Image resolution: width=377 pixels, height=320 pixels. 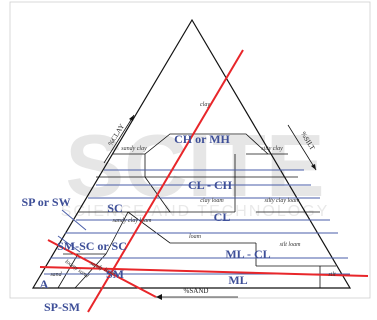 What do you see at coordinates (332, 275) in the screenshot?
I see `texture-silt: silt` at bounding box center [332, 275].